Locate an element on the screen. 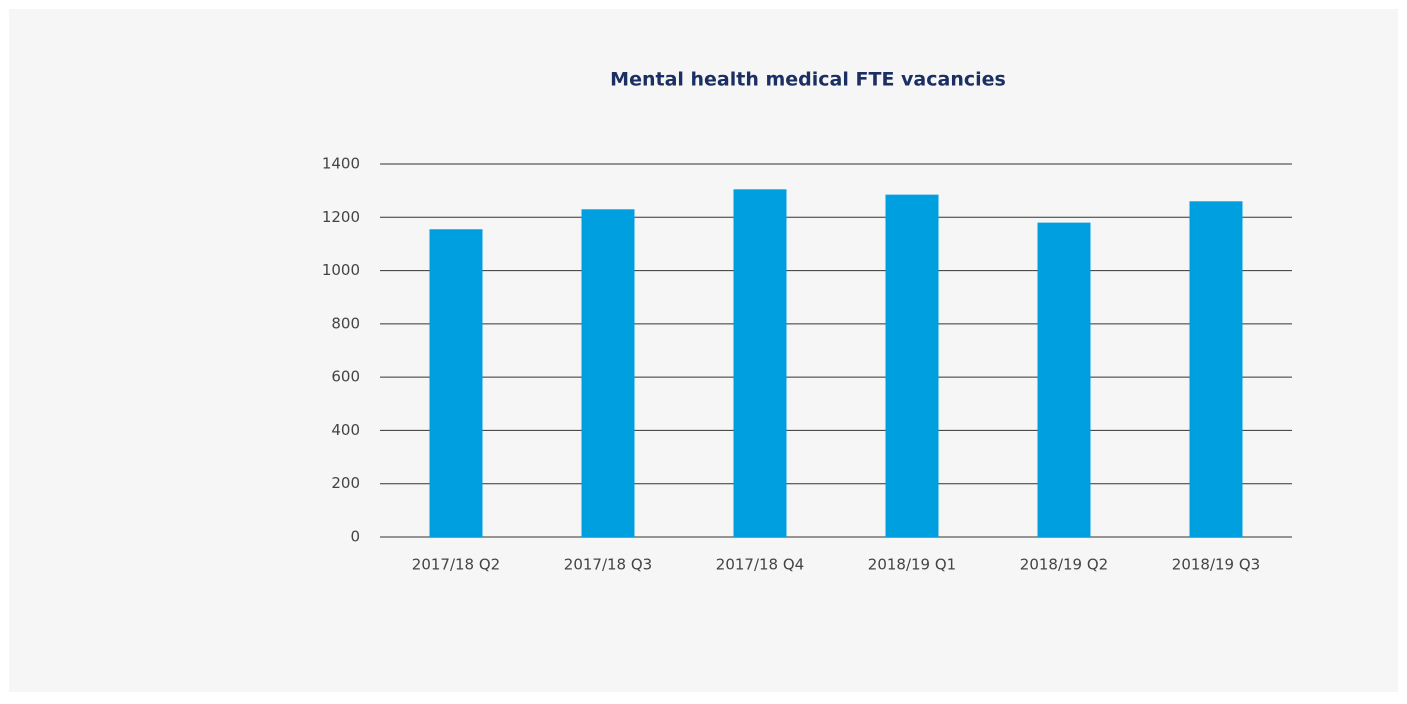 The height and width of the screenshot is (704, 1407). y-tick-label: 600 is located at coordinates (345, 377).